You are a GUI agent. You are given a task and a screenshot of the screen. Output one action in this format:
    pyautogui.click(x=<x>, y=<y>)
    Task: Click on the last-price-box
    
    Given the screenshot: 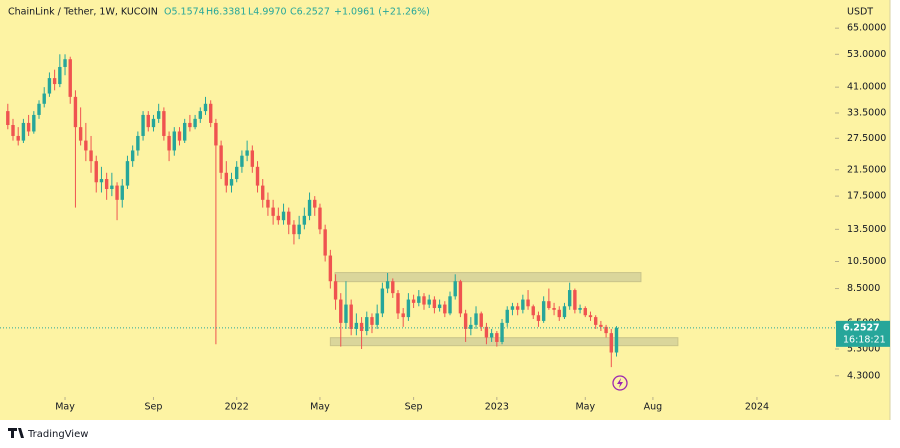 What is the action you would take?
    pyautogui.click(x=863, y=333)
    